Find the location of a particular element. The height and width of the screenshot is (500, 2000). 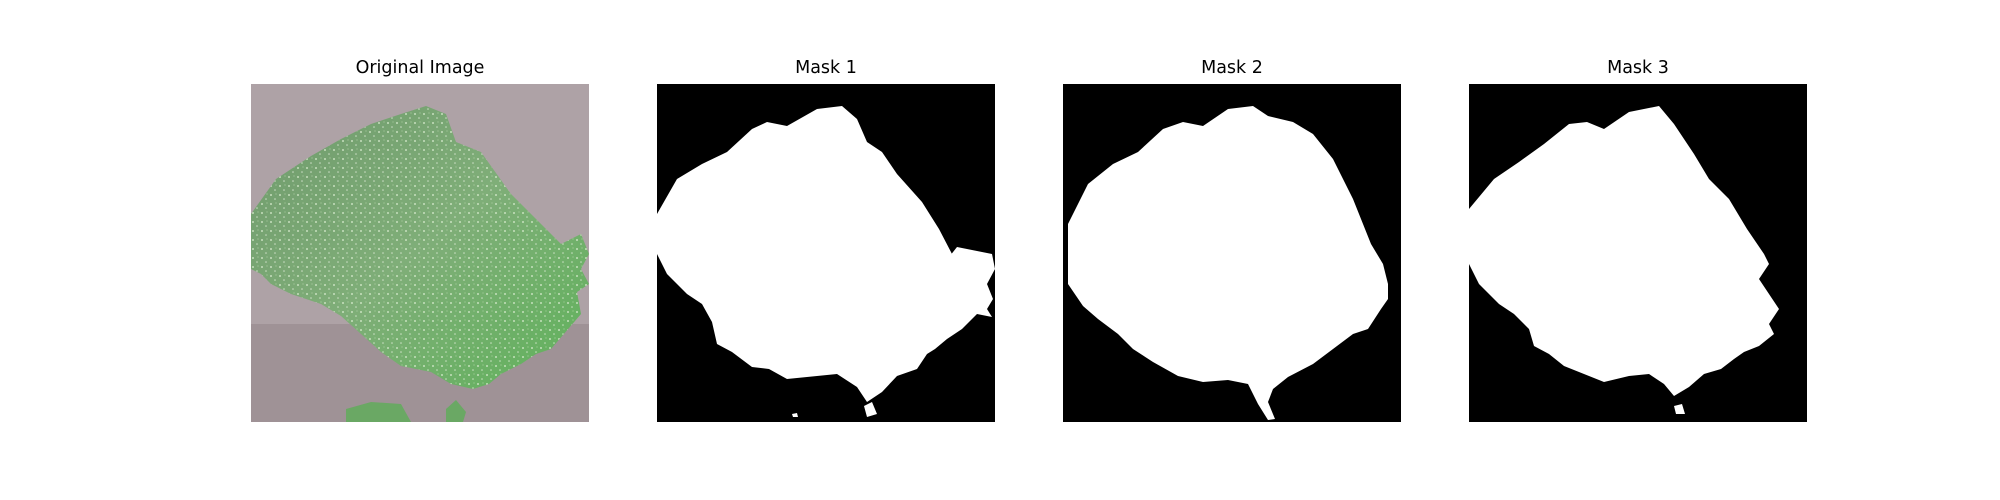

panel-title: Mask 1 is located at coordinates (826, 68).